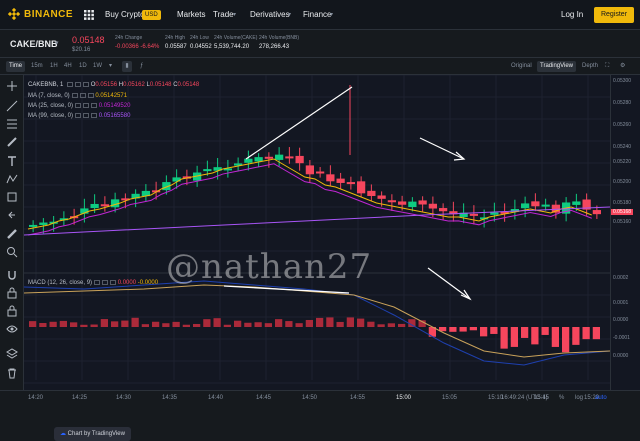 The width and height of the screenshot is (640, 441). What do you see at coordinates (622, 147) in the screenshot?
I see `price-tick: 0.05240` at bounding box center [622, 147].